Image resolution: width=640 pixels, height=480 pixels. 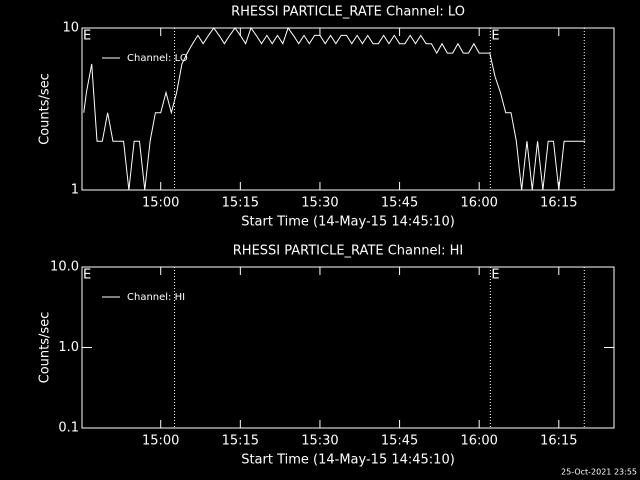 I want to click on y-tick-label: 10, so click(x=70, y=28).